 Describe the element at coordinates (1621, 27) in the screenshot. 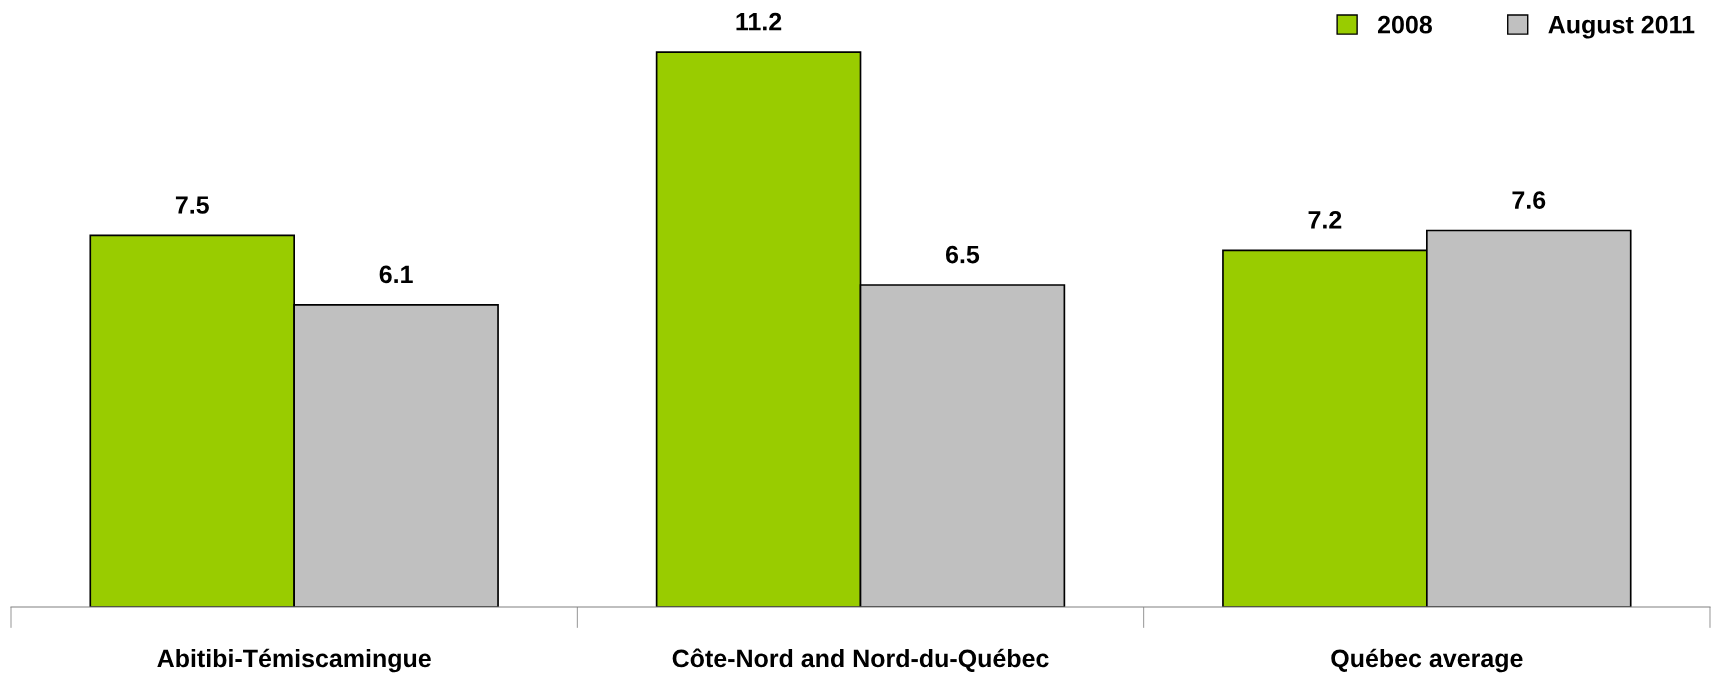

I see `legend-label: August 2011` at that location.